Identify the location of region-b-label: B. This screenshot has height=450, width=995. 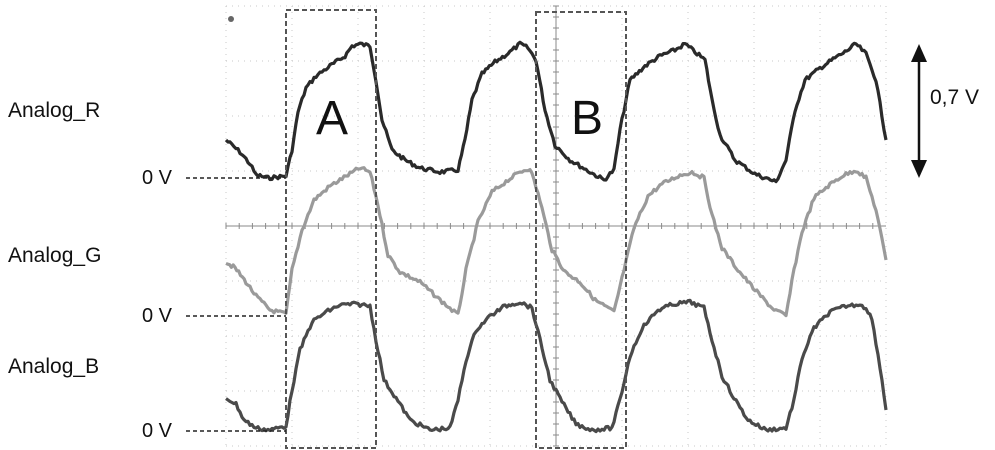
(587, 118).